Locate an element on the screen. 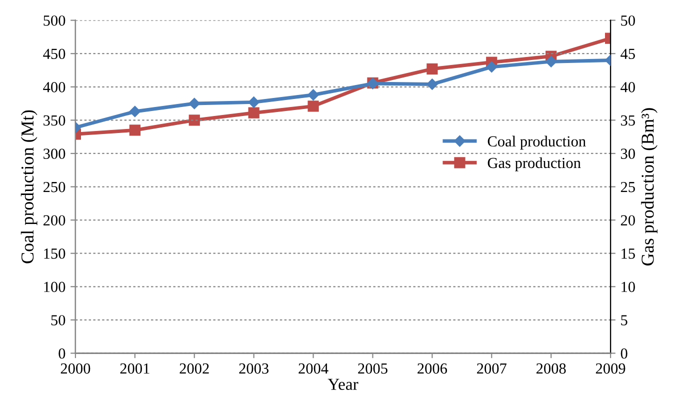 The image size is (686, 406). x-tick-label: 2003 is located at coordinates (253, 368).